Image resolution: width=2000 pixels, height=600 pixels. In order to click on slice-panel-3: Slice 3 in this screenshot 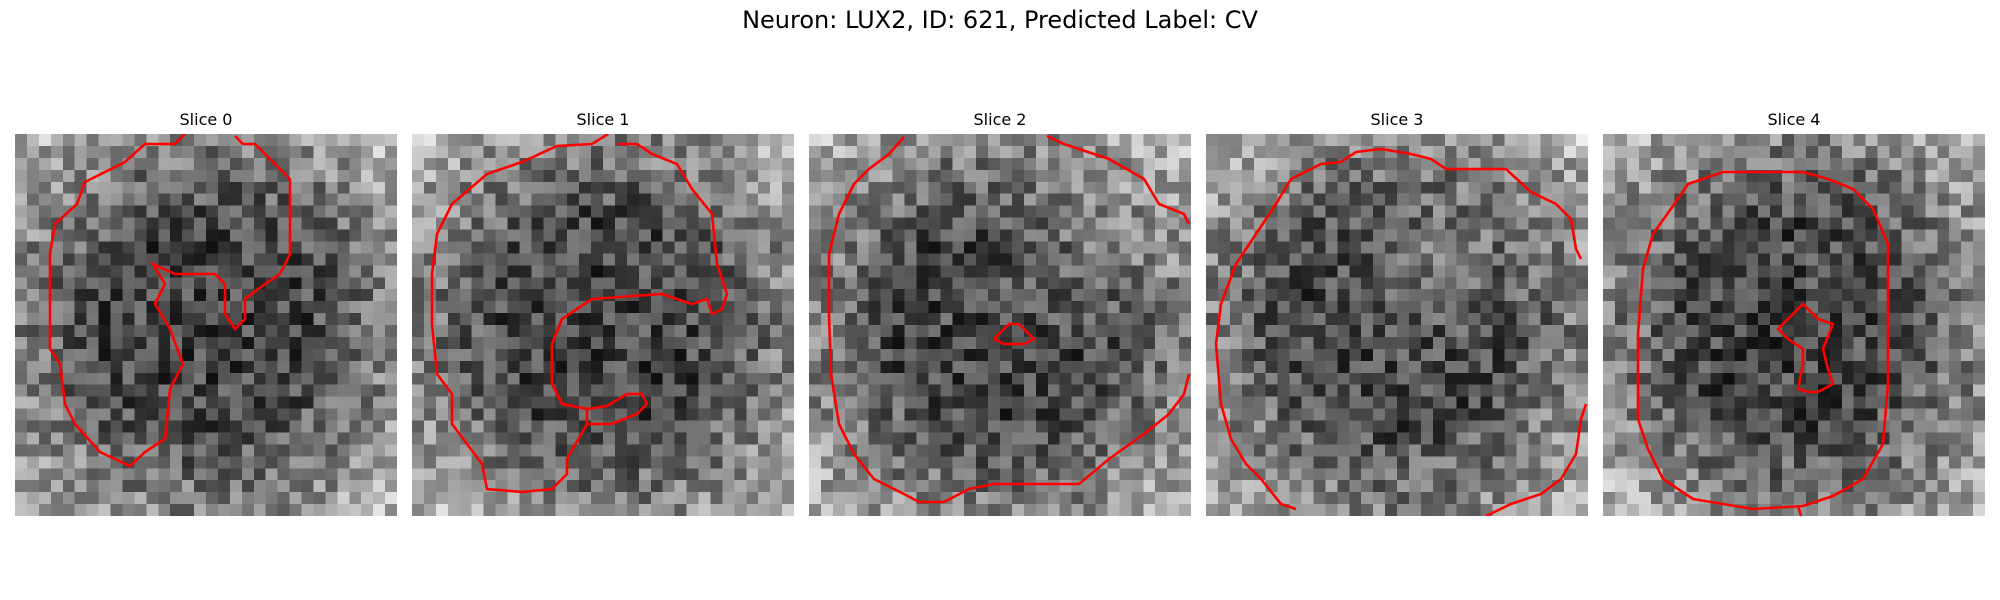, I will do `click(1397, 312)`.